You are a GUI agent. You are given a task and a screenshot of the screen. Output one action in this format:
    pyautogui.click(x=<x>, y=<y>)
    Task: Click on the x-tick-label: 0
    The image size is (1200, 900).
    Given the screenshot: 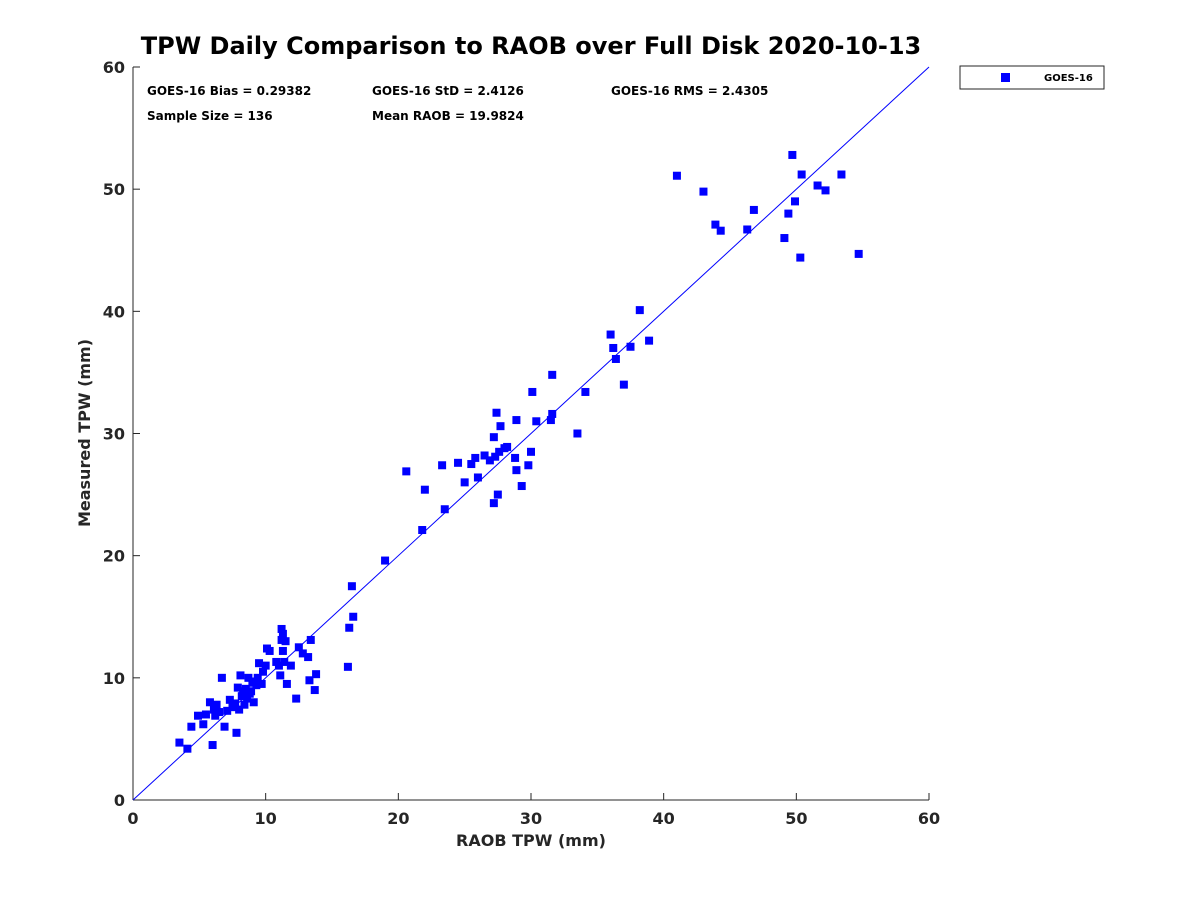 What is the action you would take?
    pyautogui.click(x=132, y=818)
    